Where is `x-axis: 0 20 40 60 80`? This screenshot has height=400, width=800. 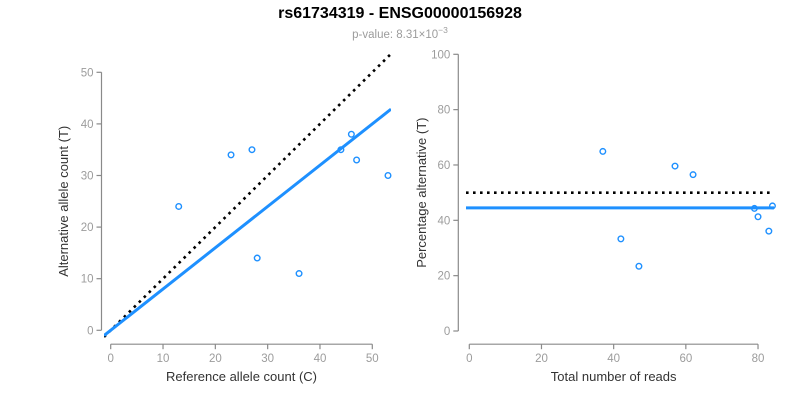
x-axis: 0 20 40 60 80 is located at coordinates (615, 354).